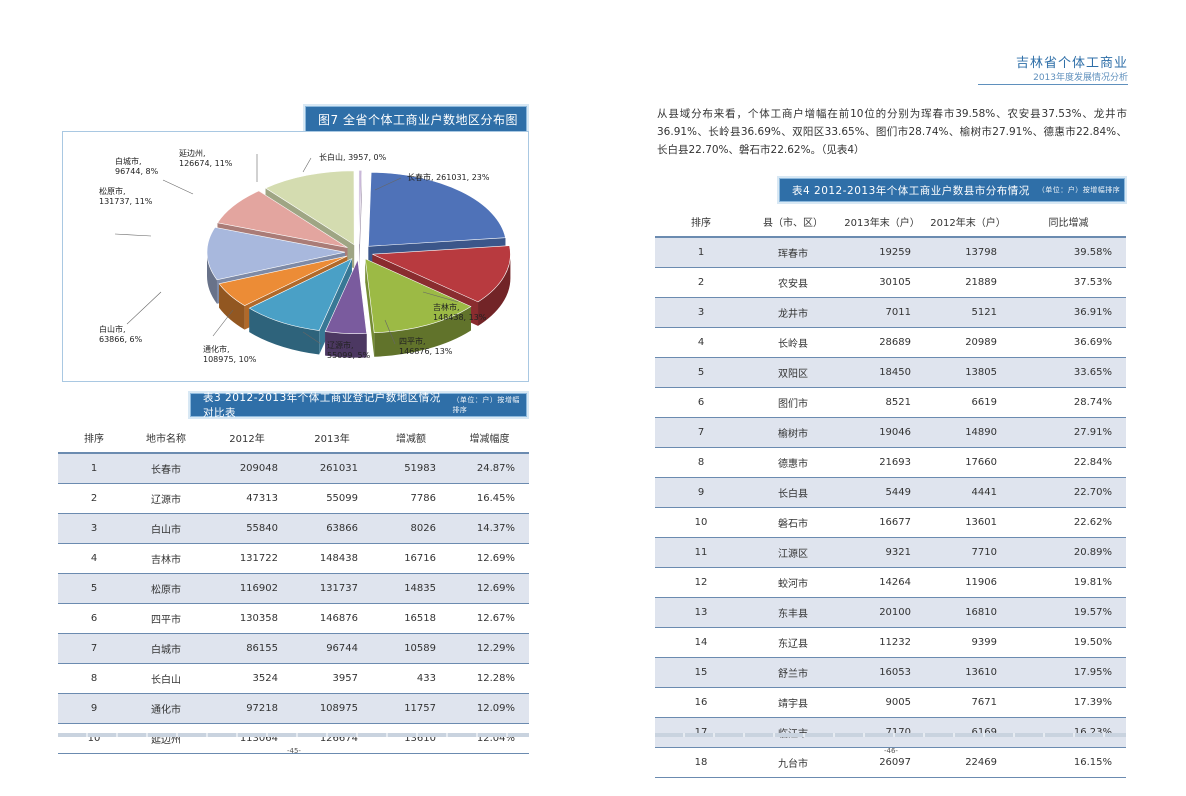  I want to click on table4-cell: 20100, so click(882, 612).